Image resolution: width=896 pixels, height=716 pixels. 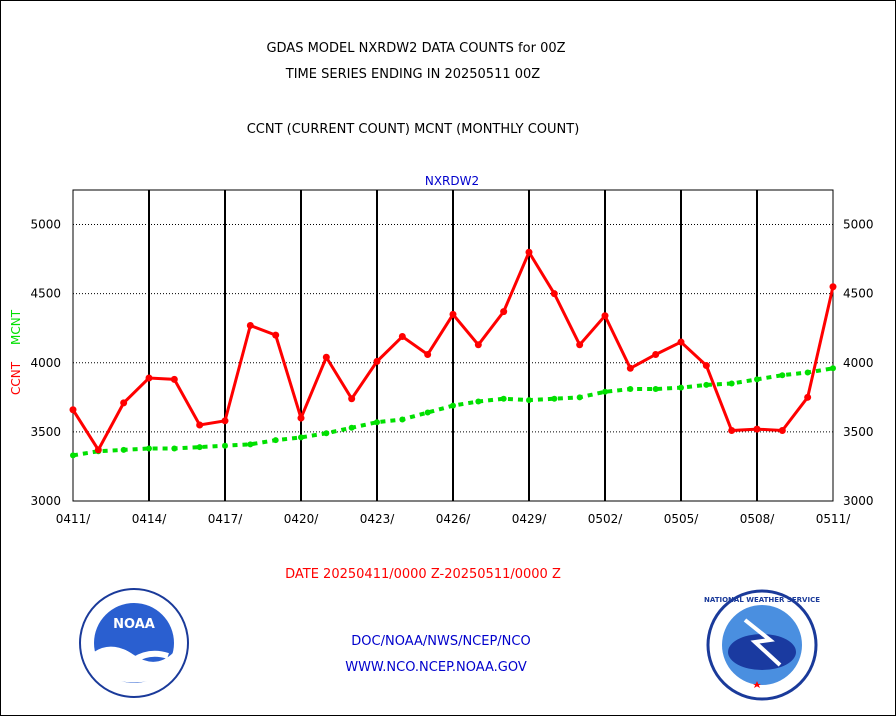 I want to click on nws-logo-text: NATIONAL WEATHER SERVICE, so click(x=762, y=600).